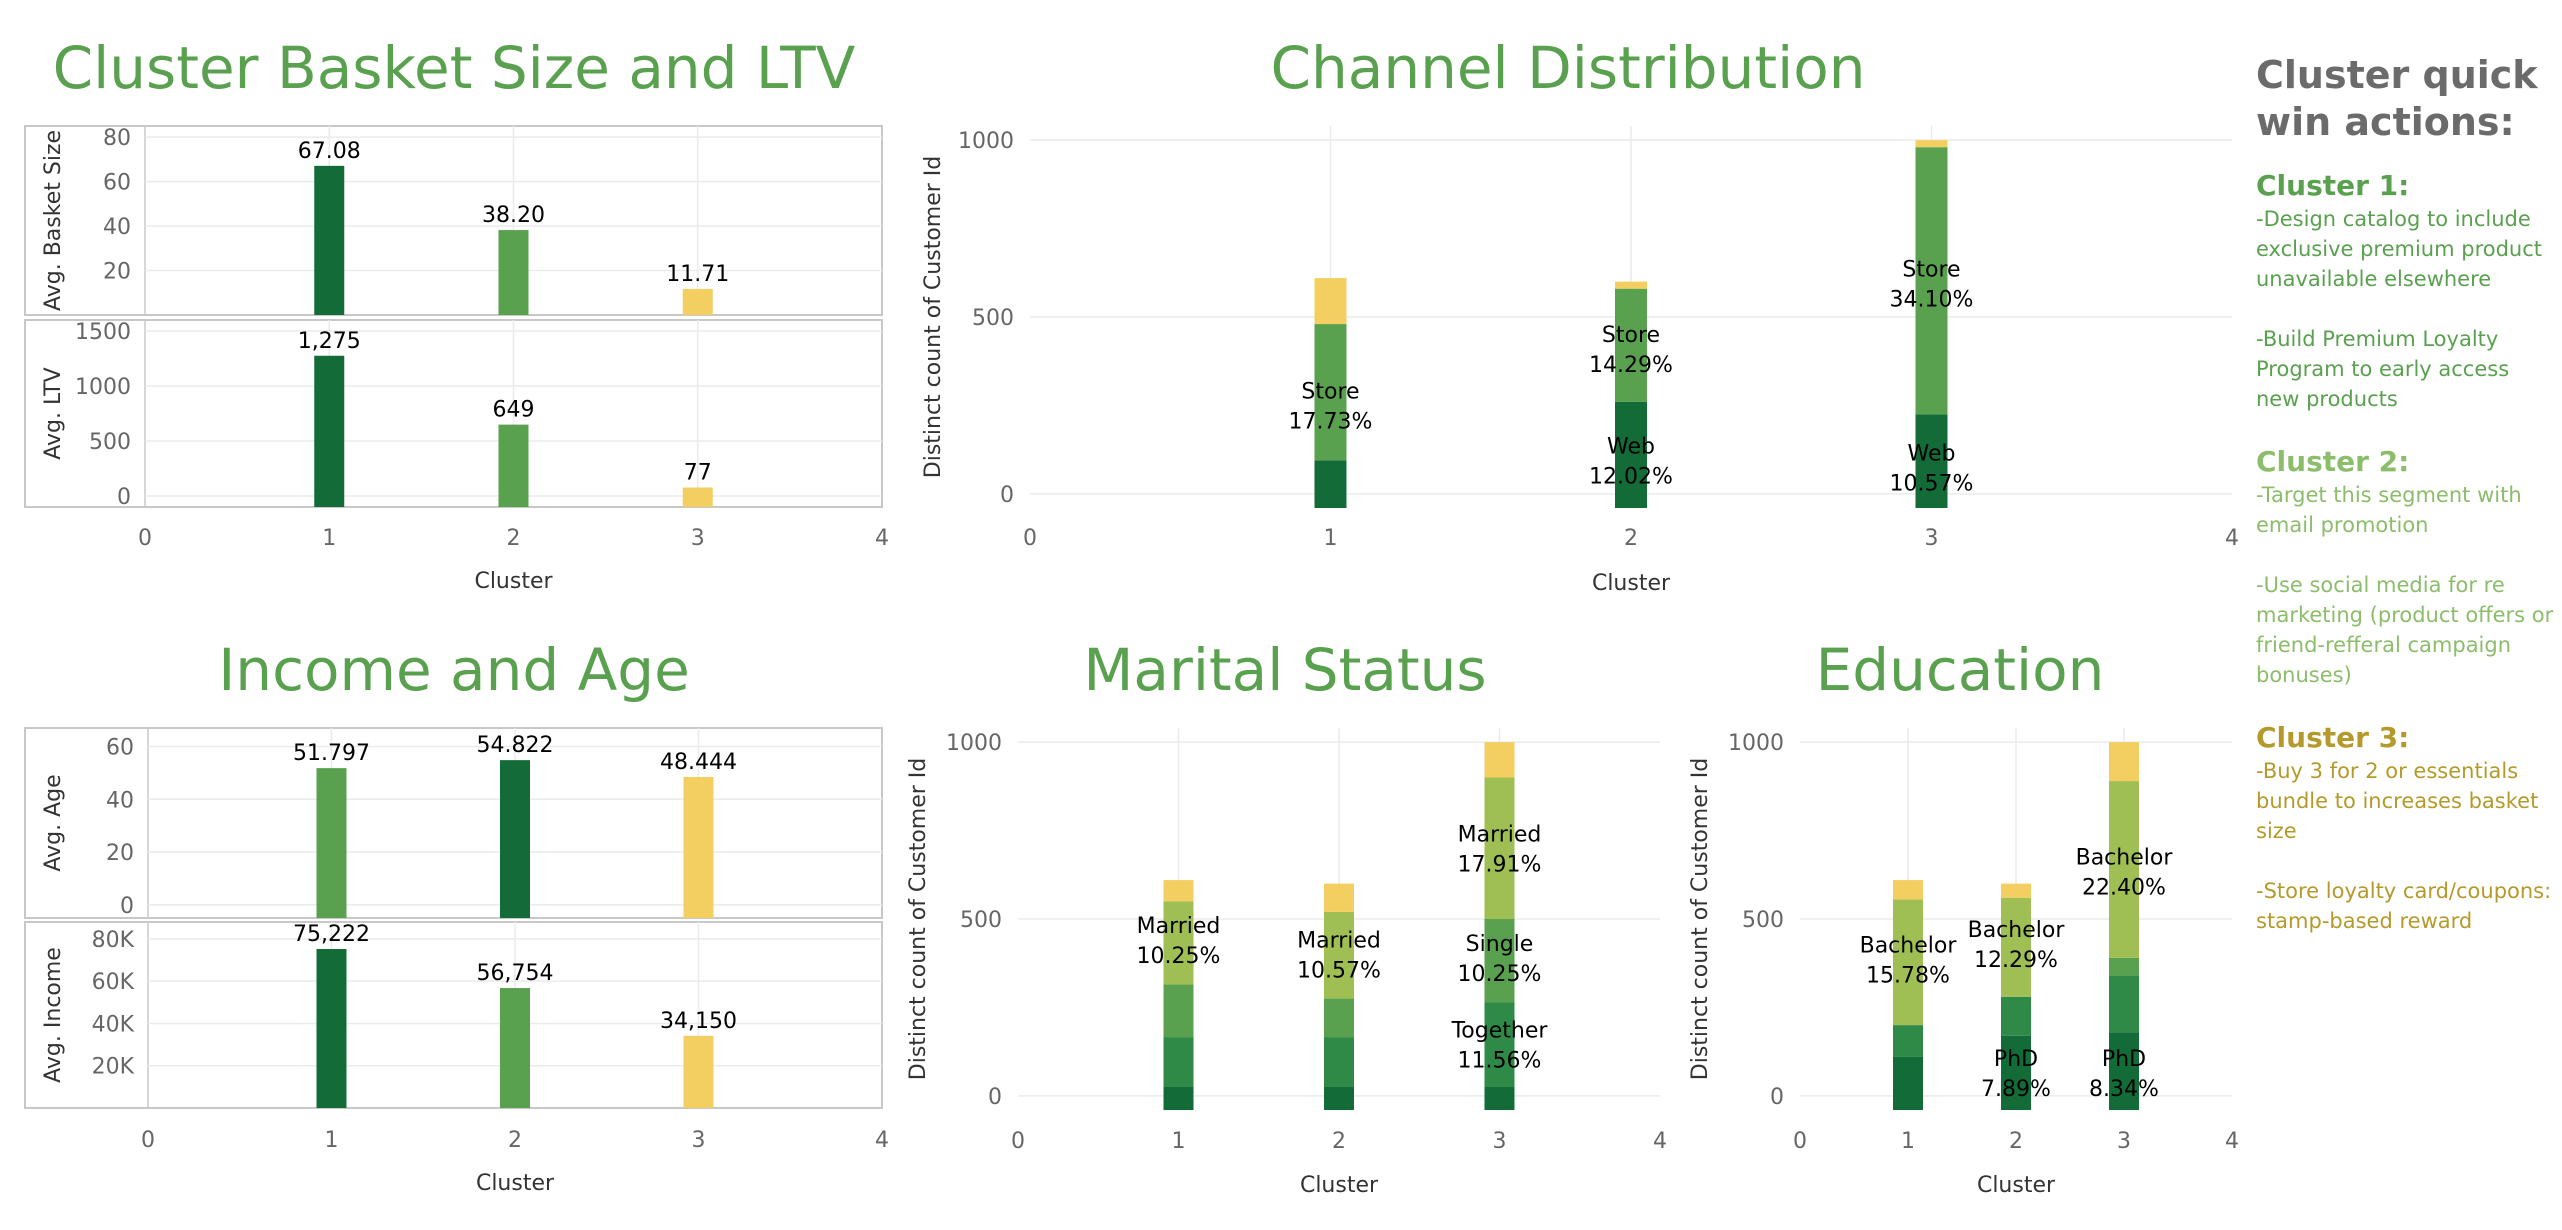 This screenshot has width=2562, height=1230. What do you see at coordinates (1500, 834) in the screenshot?
I see `chart-4-annotation-3-line-1: Married` at bounding box center [1500, 834].